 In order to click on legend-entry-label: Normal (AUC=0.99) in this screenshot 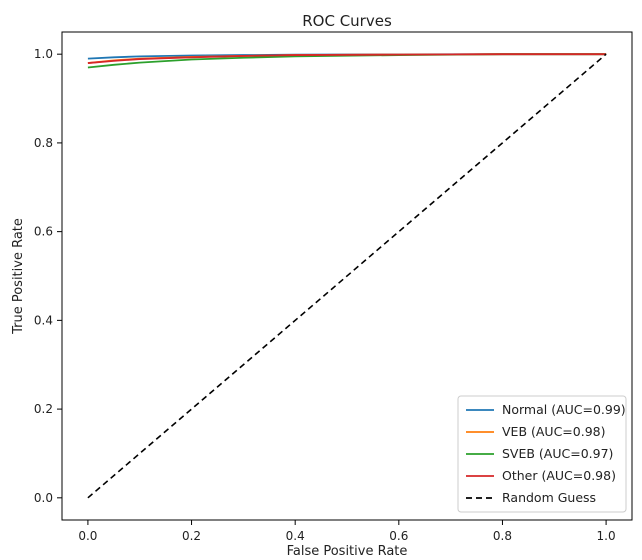, I will do `click(564, 409)`.